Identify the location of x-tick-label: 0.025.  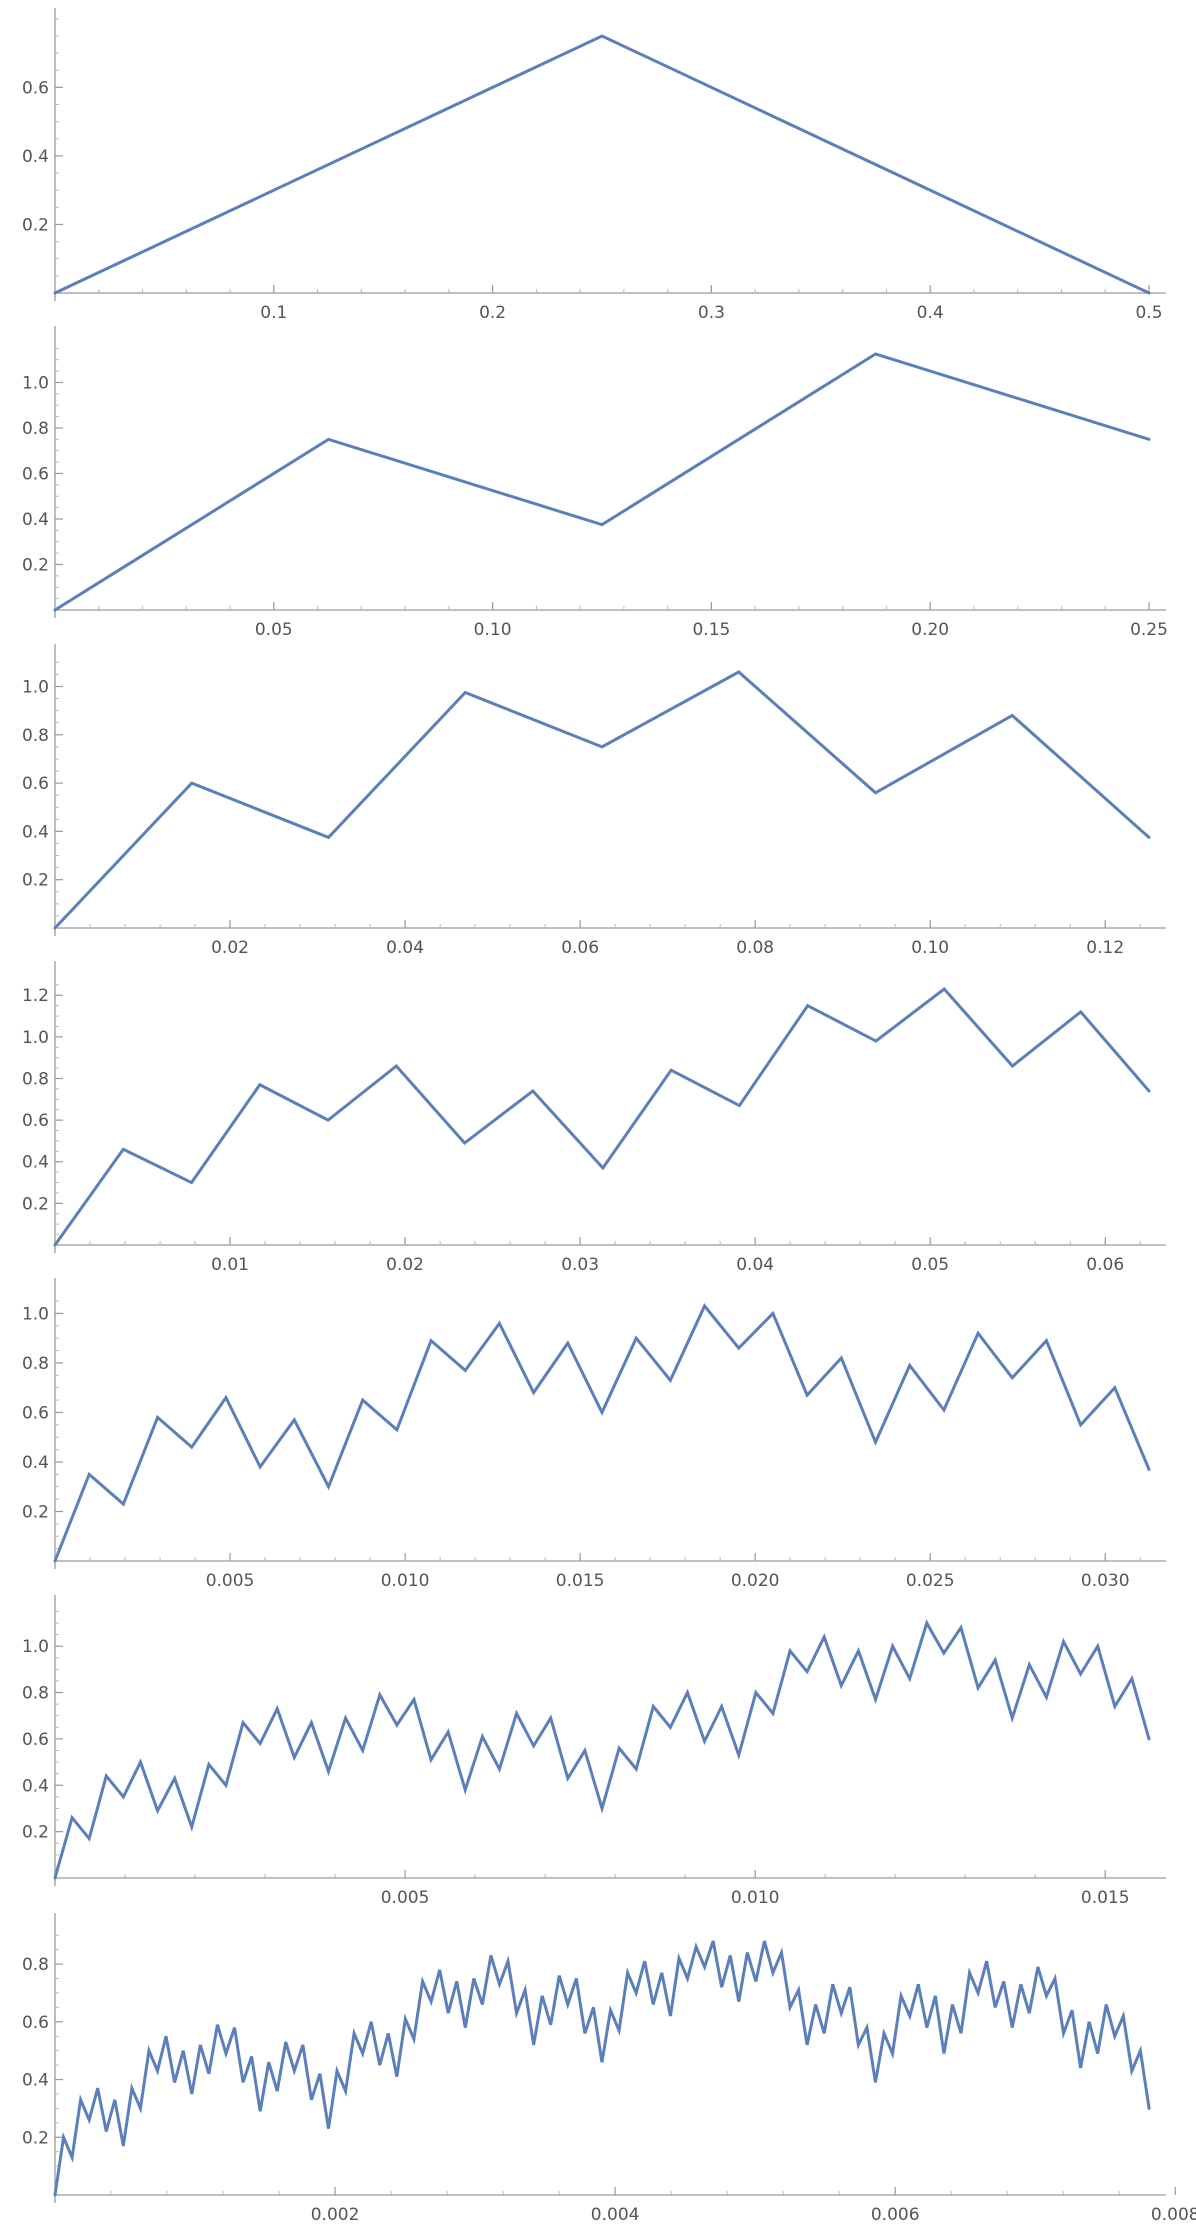
(930, 1581).